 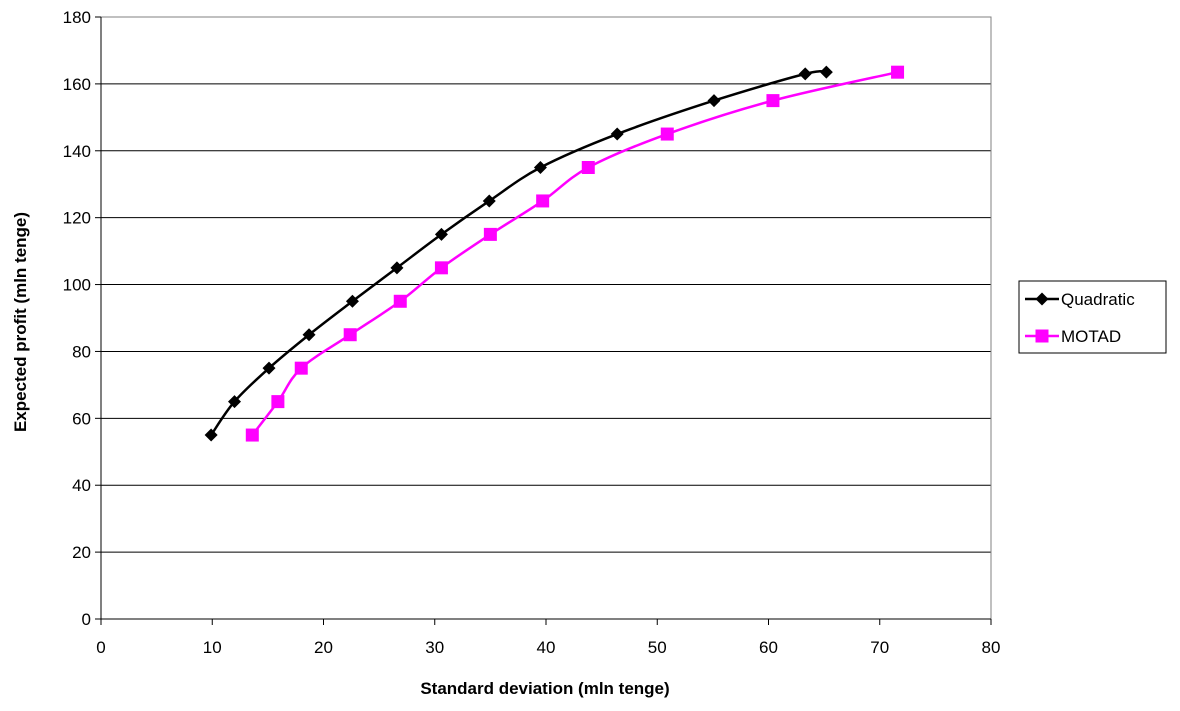 I want to click on y-tick-label: 100, so click(x=77, y=285).